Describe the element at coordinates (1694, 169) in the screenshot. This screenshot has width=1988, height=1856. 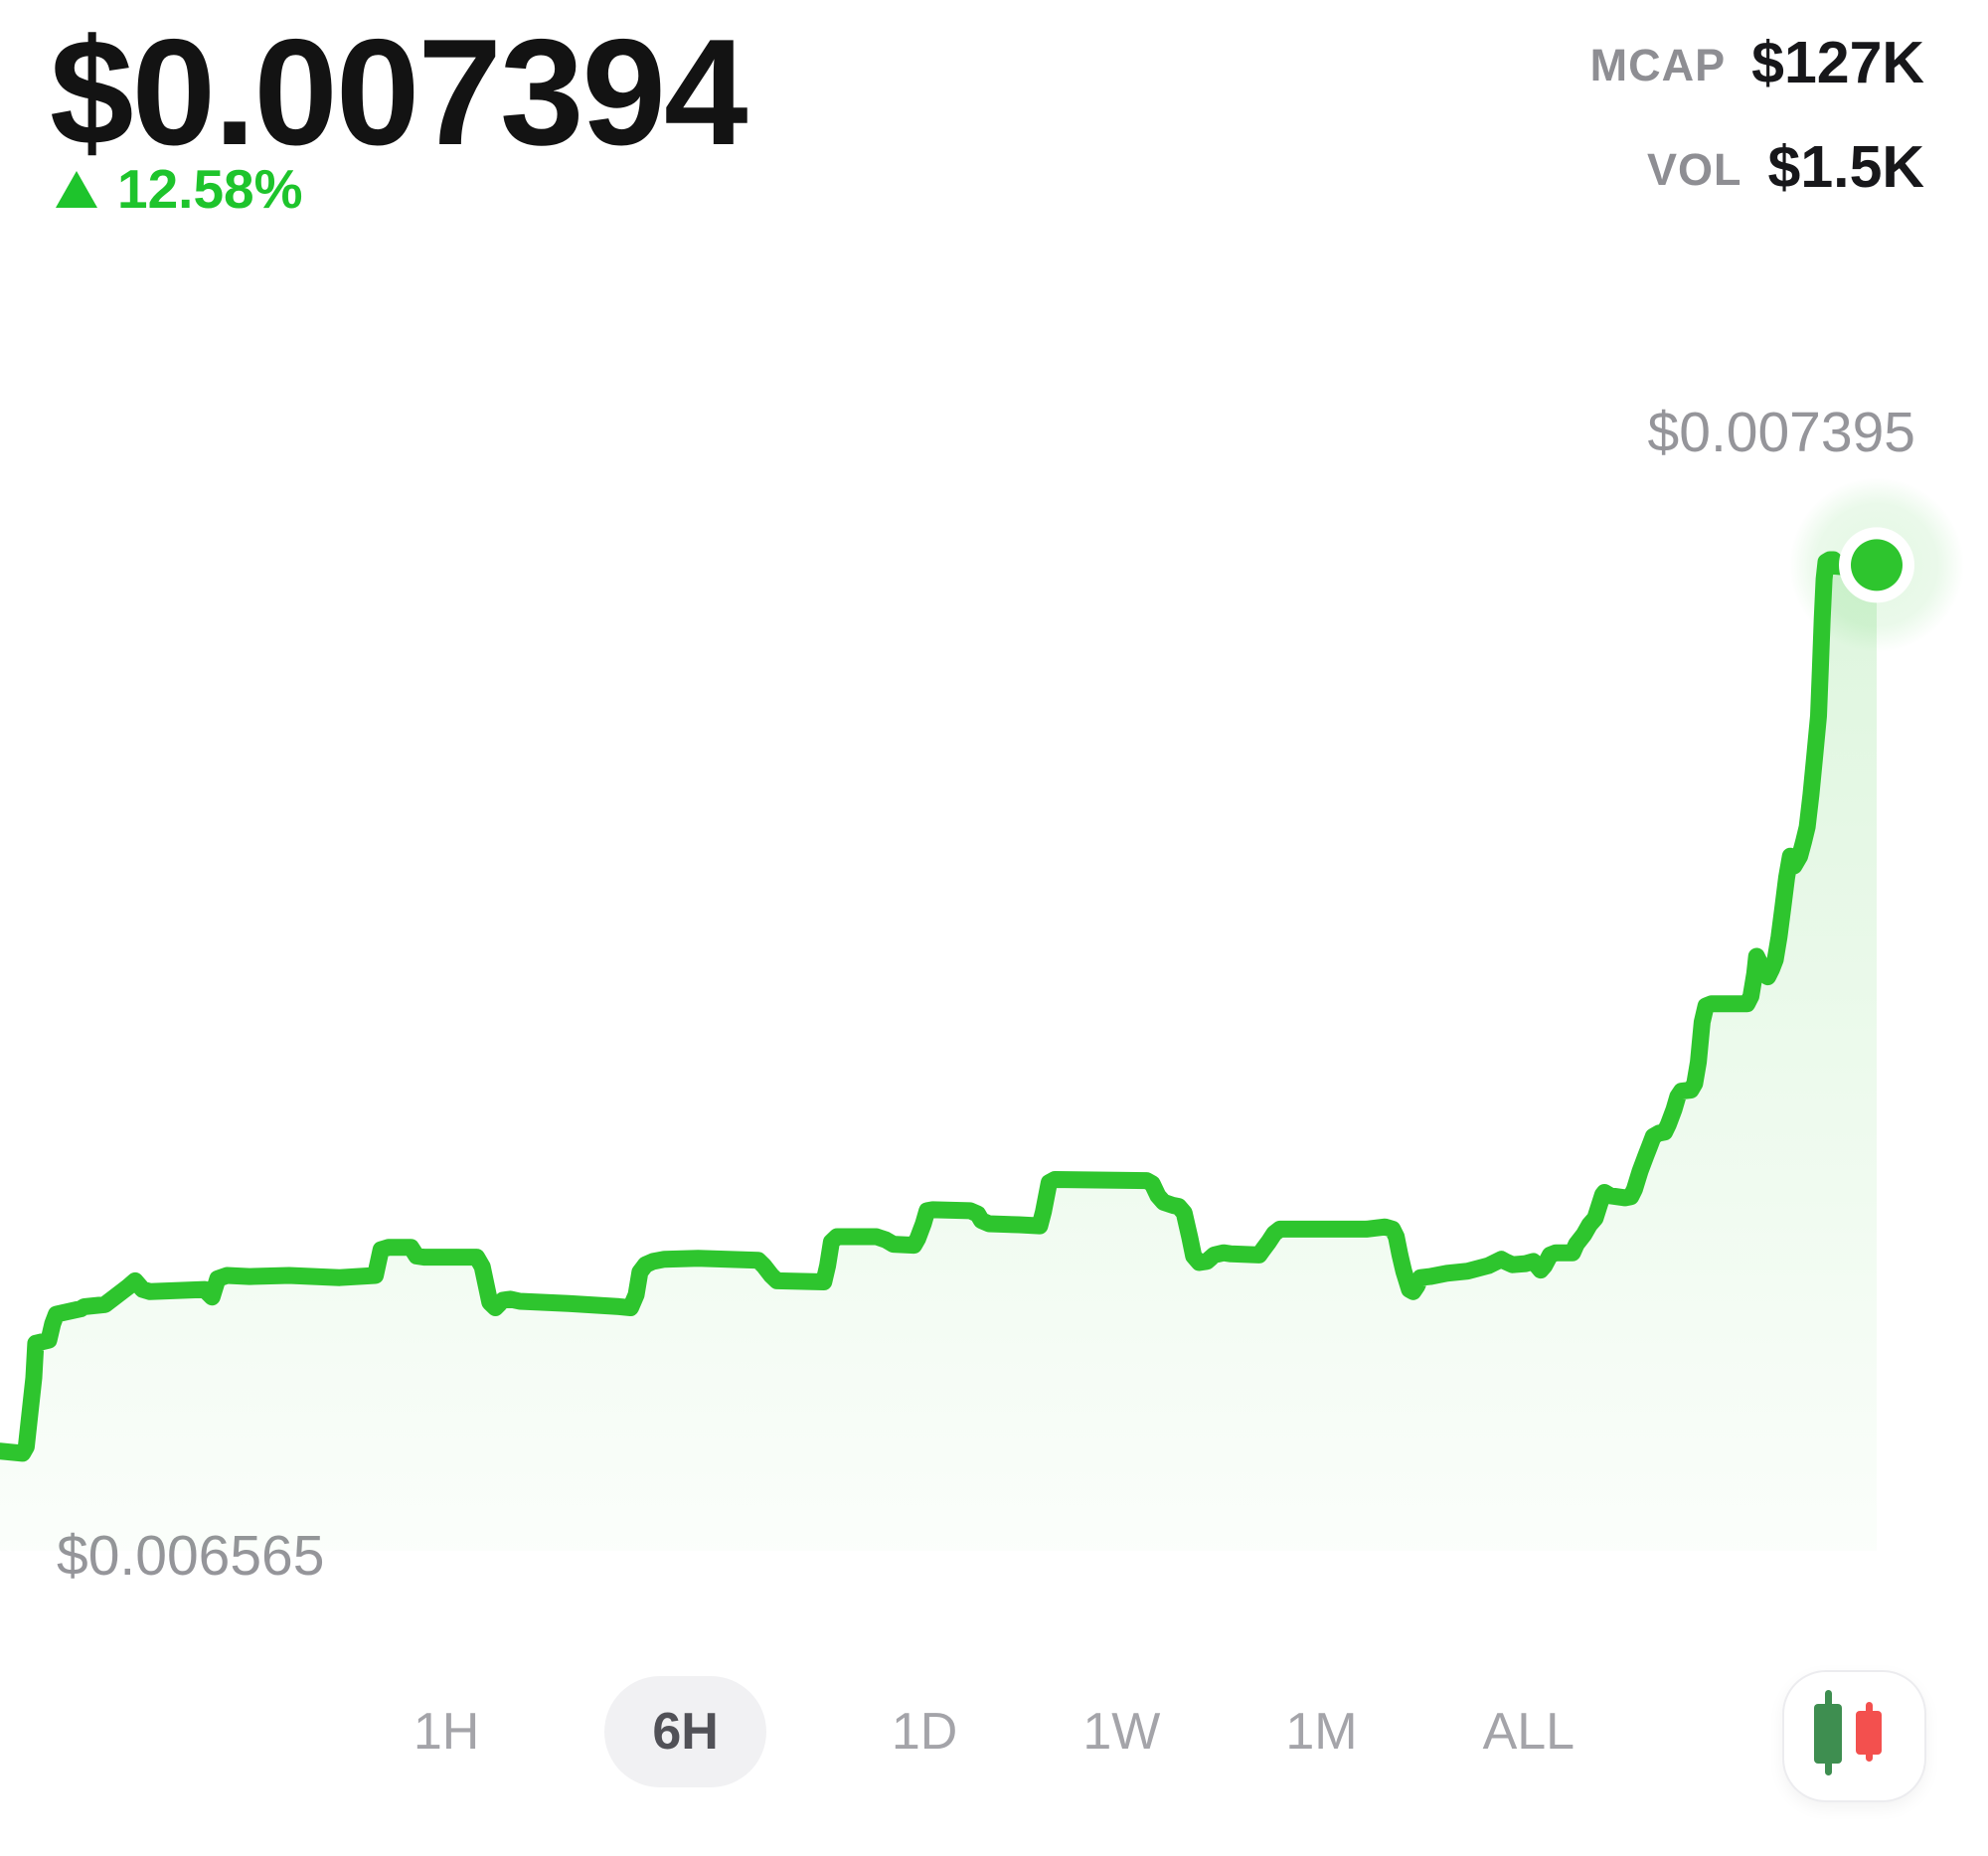
I see `vol-label: VOL` at that location.